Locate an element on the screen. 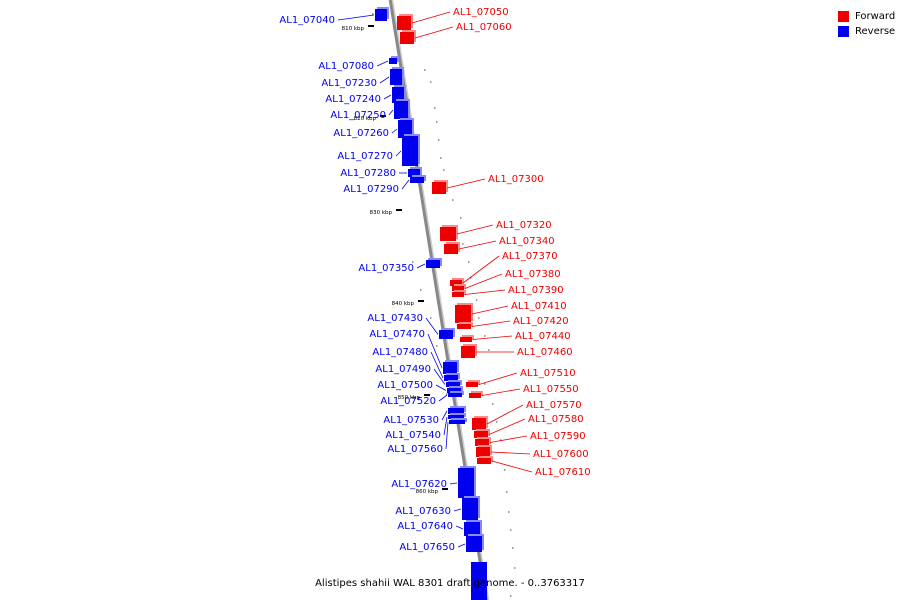 The height and width of the screenshot is (600, 900). reverse-gene-label: AL1_07240 is located at coordinates (353, 99).